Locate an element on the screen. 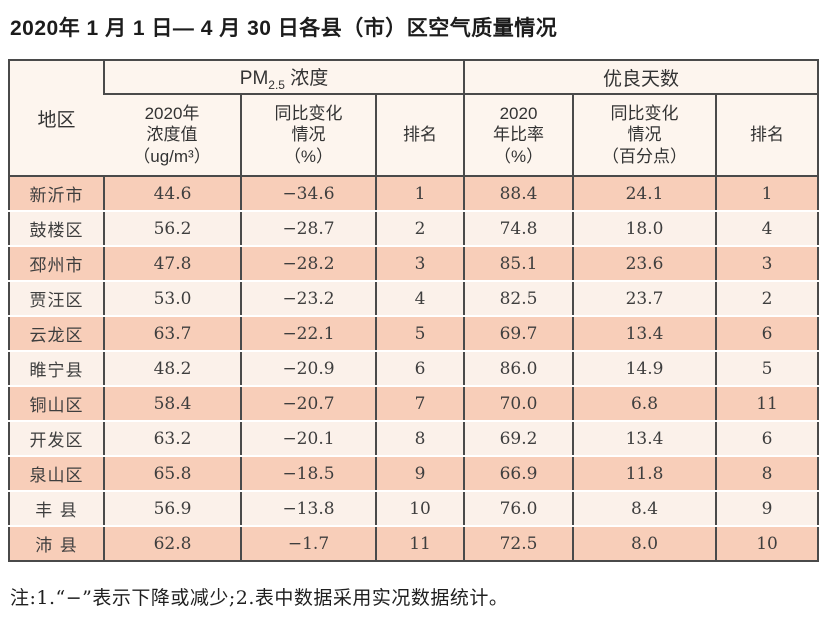  pm25-rank-cell: 10 is located at coordinates (419, 509).